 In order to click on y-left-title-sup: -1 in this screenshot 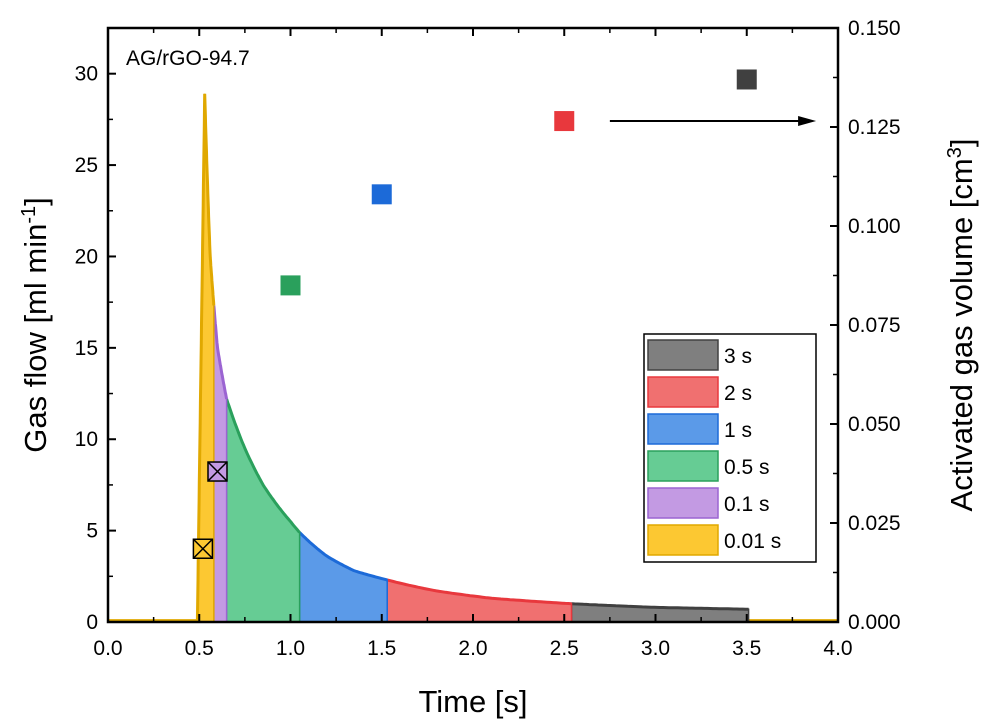, I will do `click(29, 215)`.